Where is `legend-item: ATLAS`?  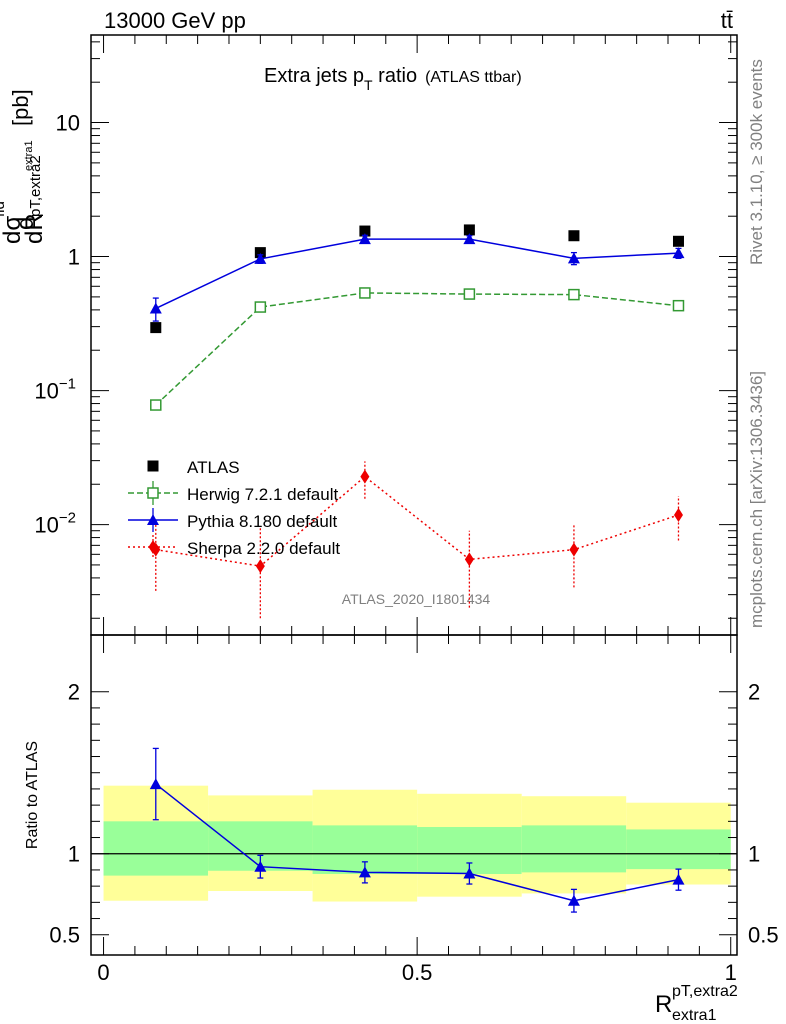
legend-item: ATLAS is located at coordinates (193, 467).